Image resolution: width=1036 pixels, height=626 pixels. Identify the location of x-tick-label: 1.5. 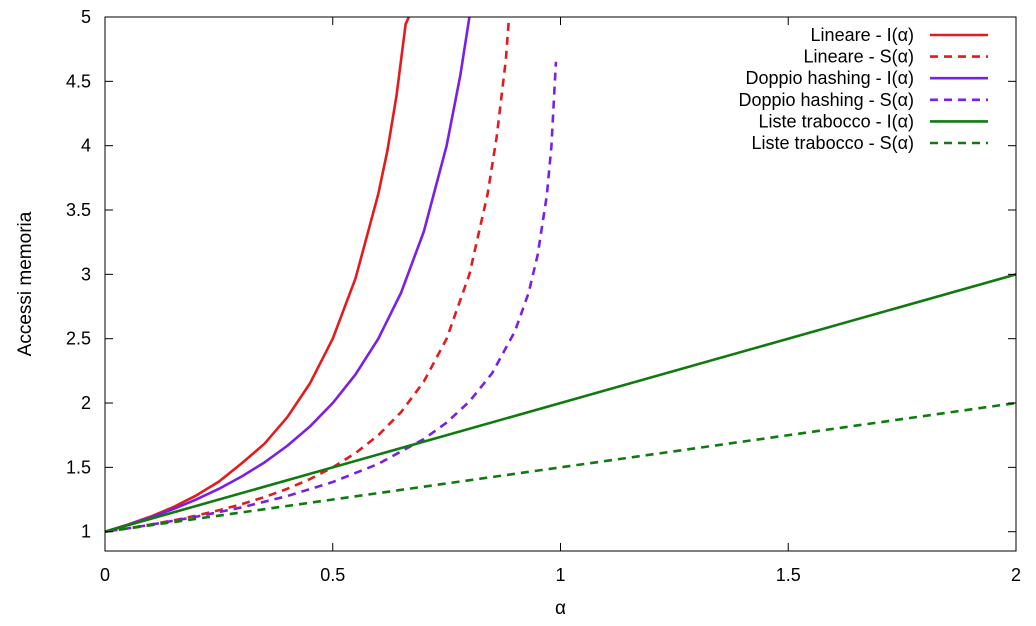
(788, 575).